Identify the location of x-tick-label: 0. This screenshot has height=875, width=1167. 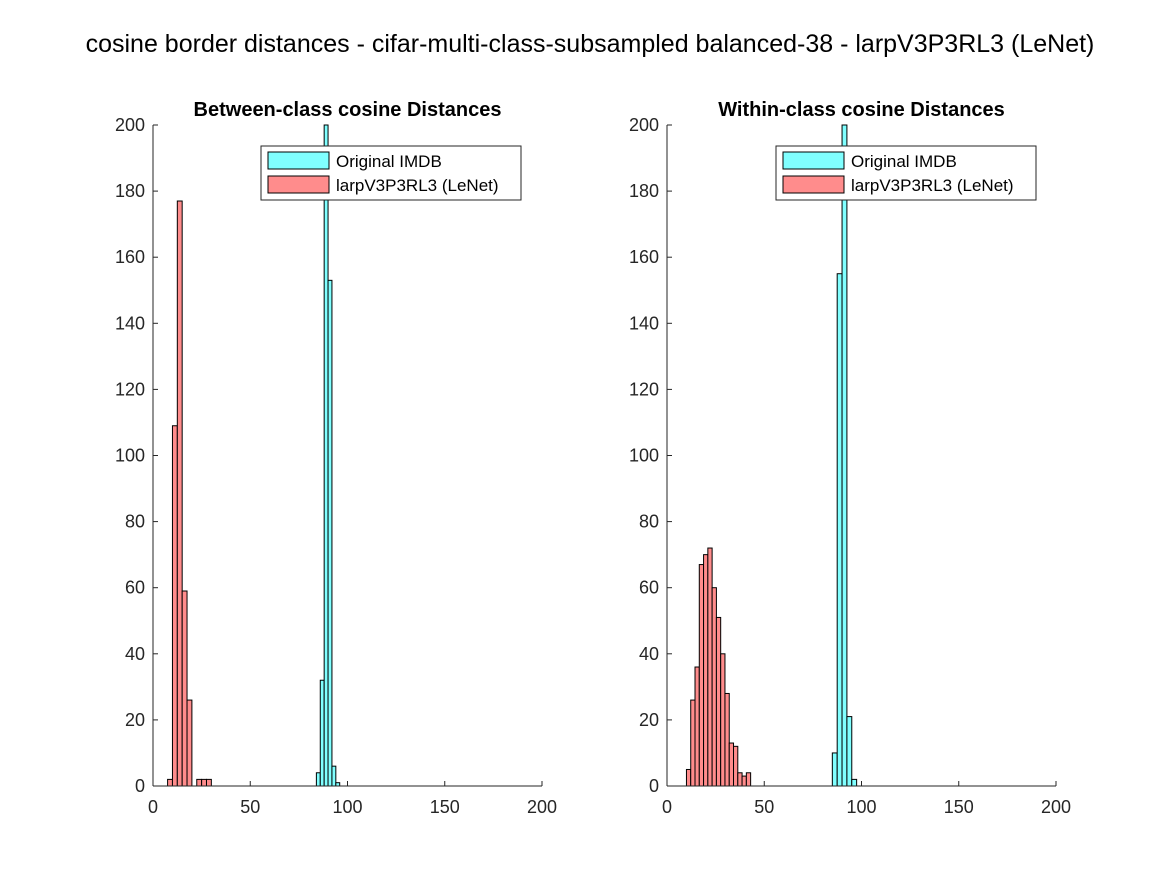
(153, 807).